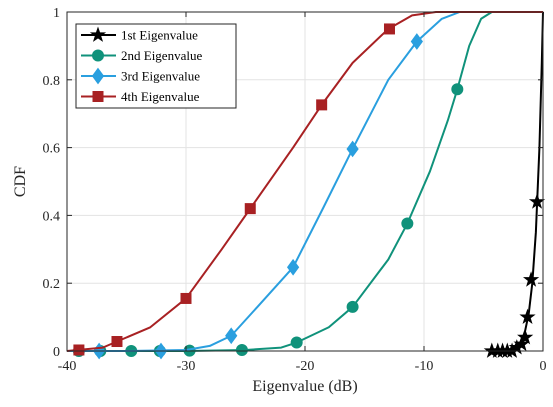 The width and height of the screenshot is (553, 407). Describe the element at coordinates (20, 181) in the screenshot. I see `y-axis-label: CDF` at that location.